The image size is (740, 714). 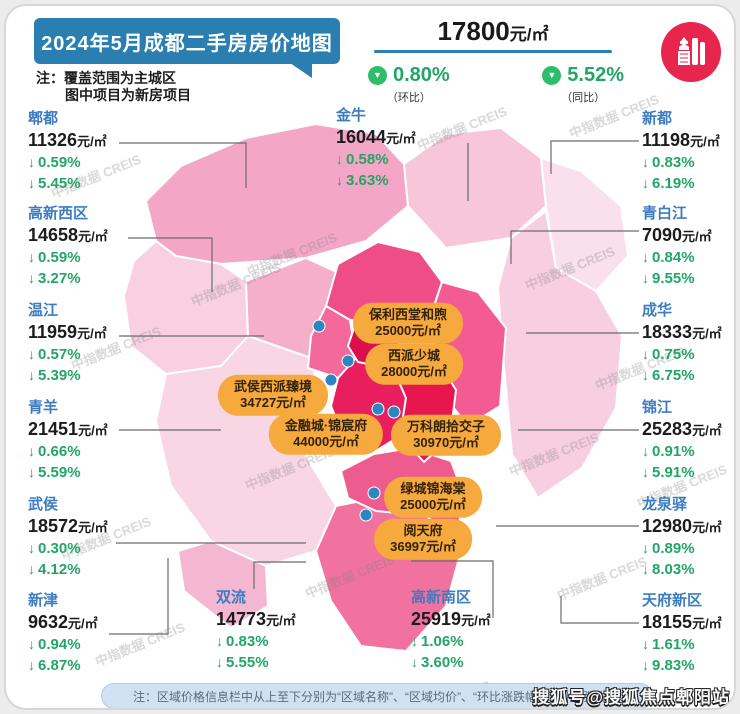 I want to click on district-yoy-change: ↓ 4.12%, so click(x=54, y=569).